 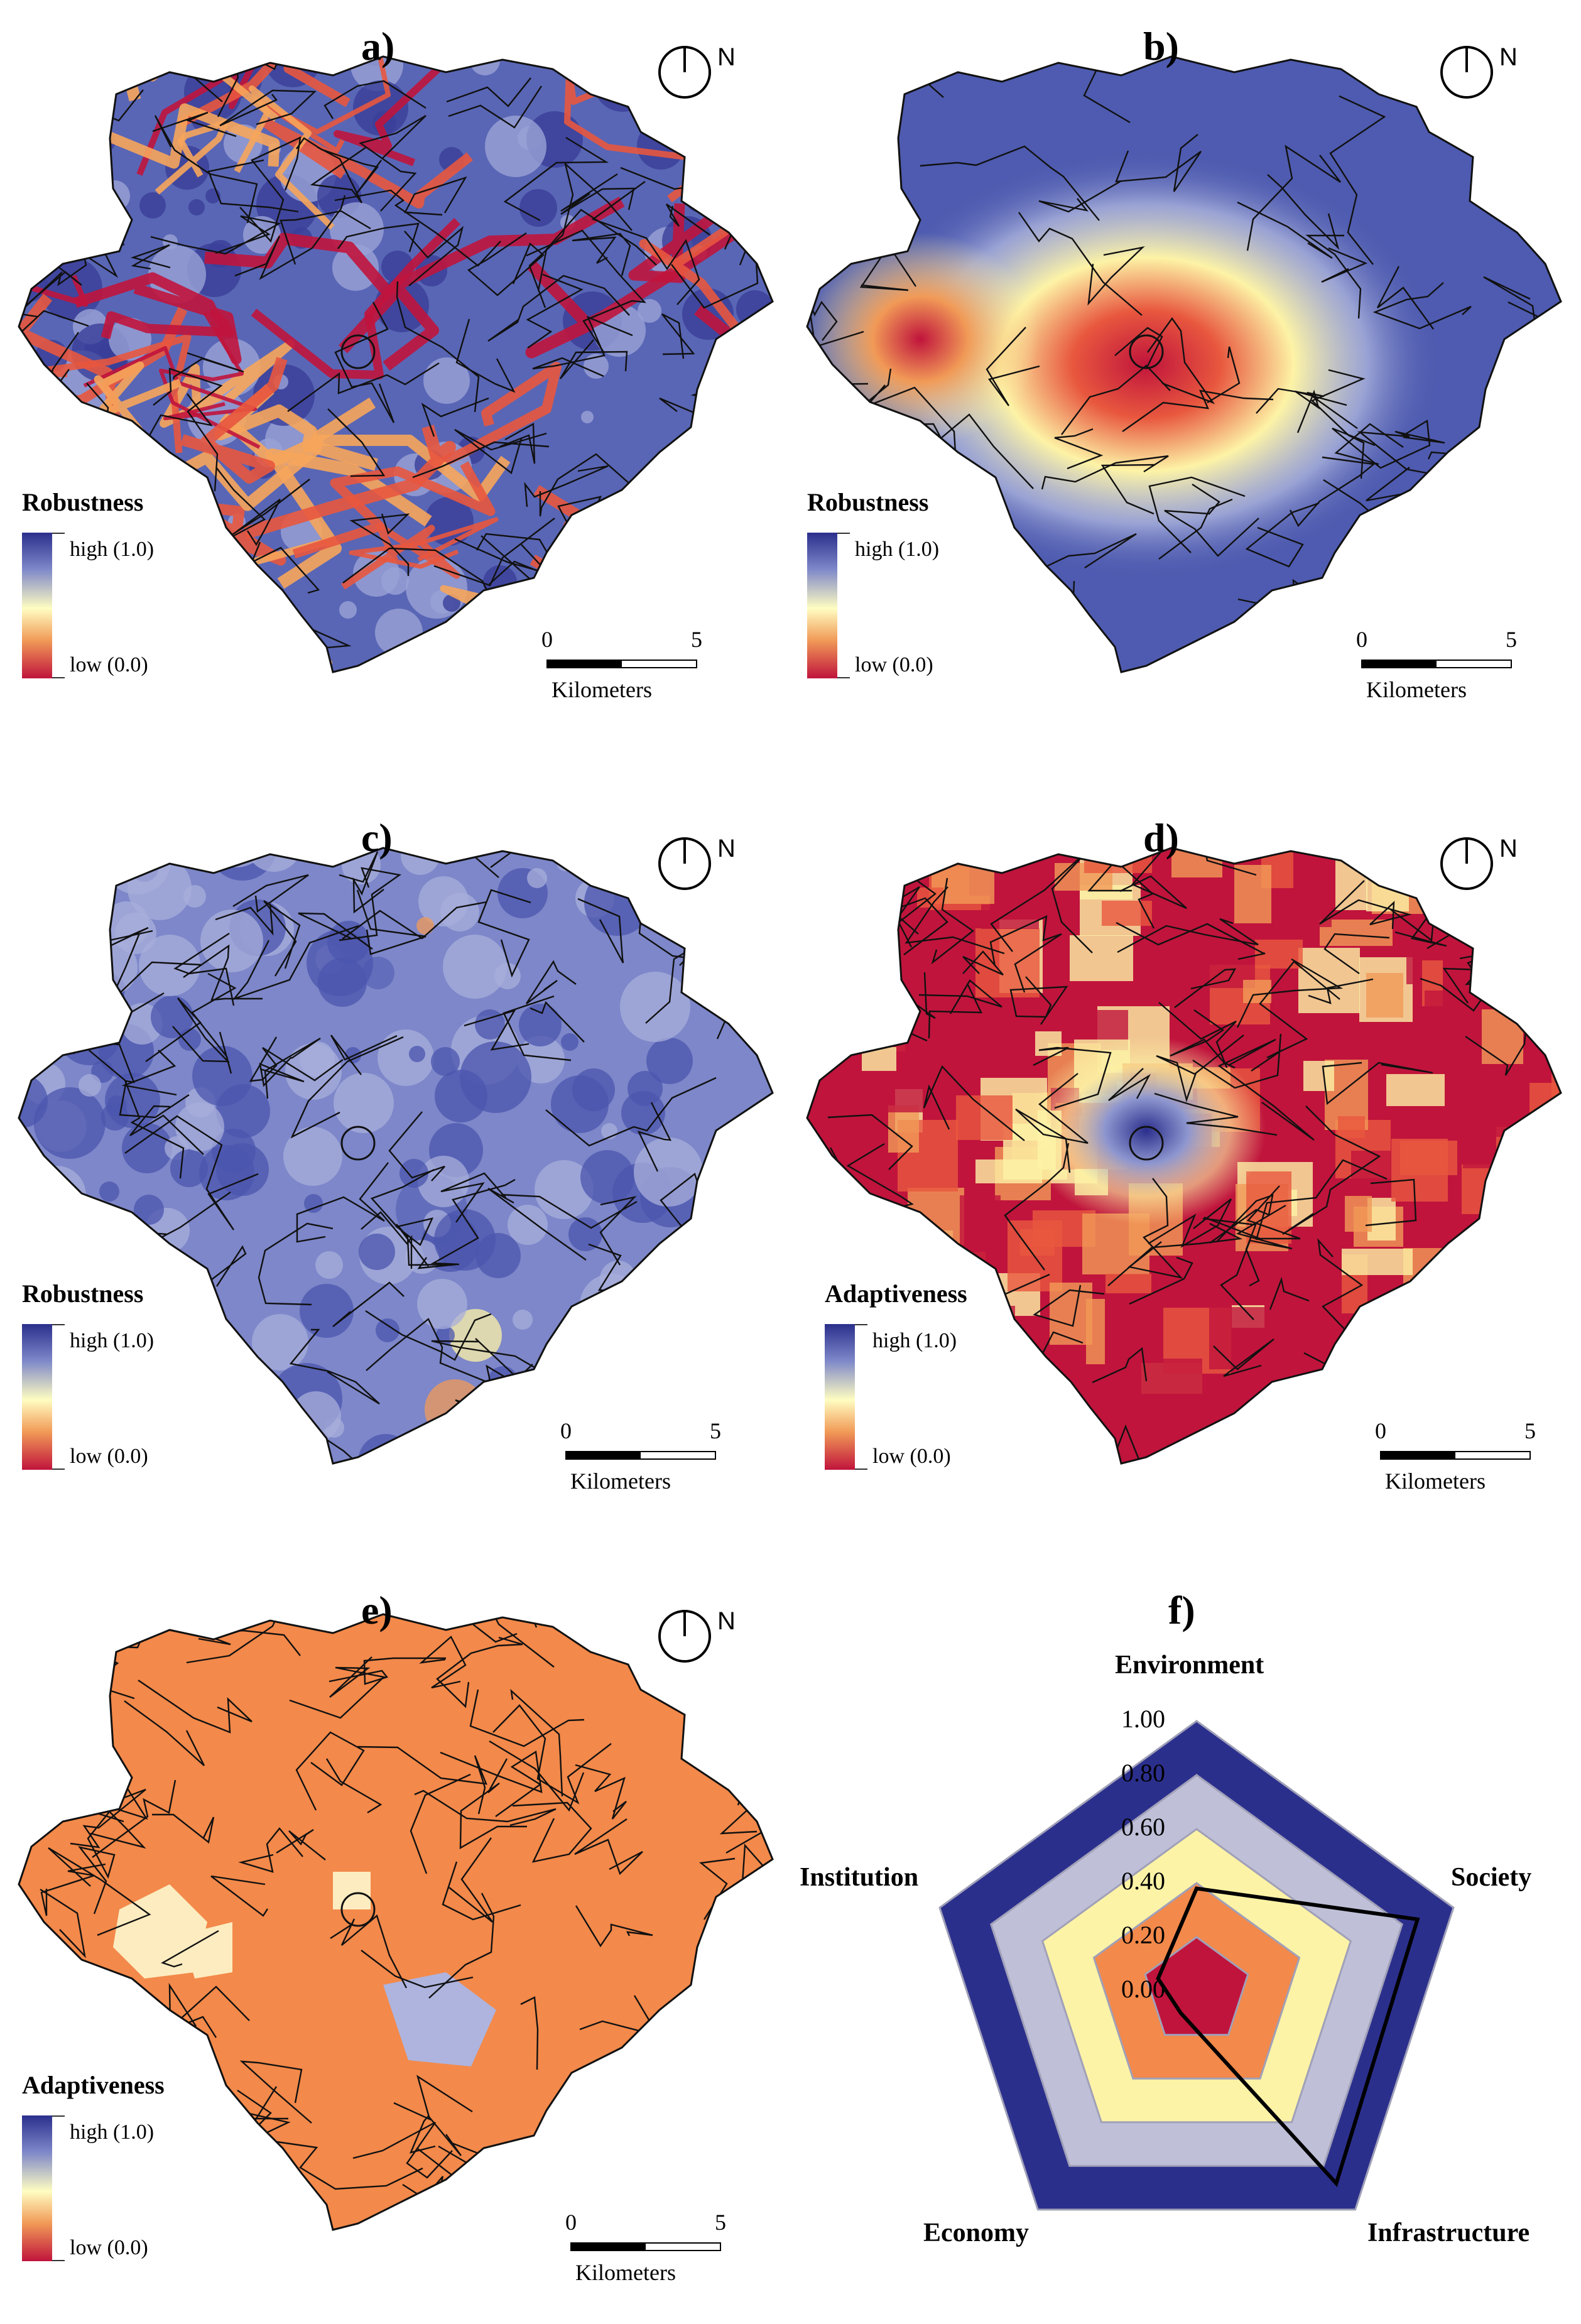 I want to click on legend-high-d: high (1.0), so click(x=914, y=1341).